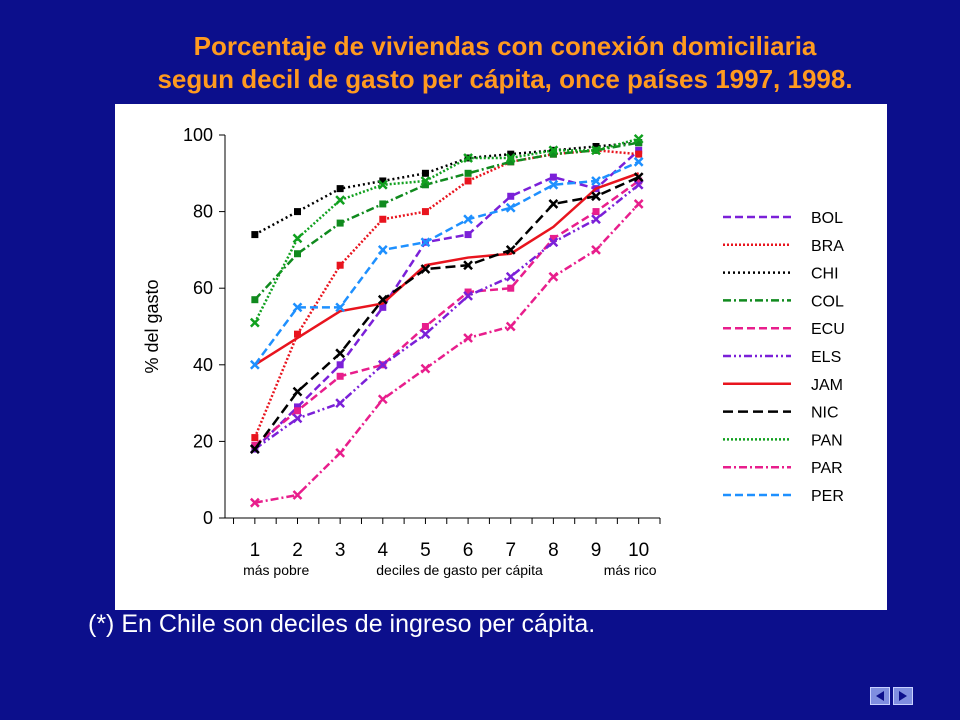  I want to click on triangle-left-icon, so click(880, 696).